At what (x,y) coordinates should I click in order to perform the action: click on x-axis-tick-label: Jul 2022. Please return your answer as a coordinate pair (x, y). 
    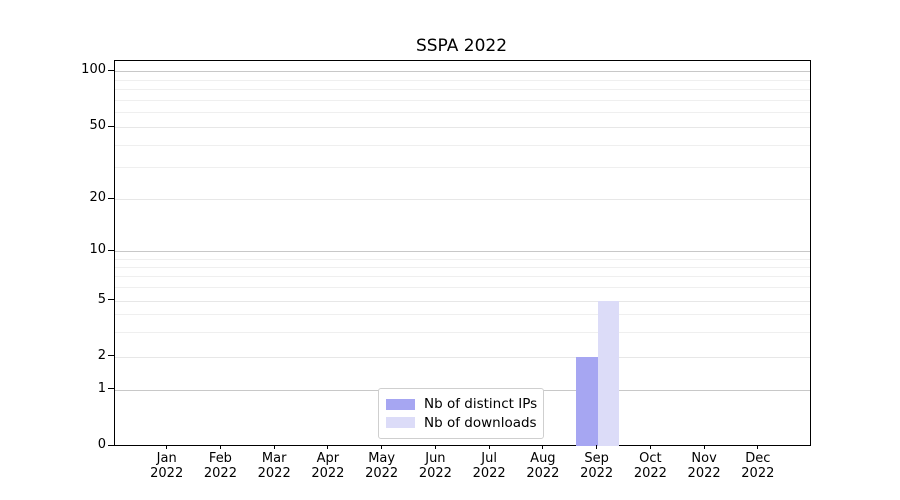
    Looking at the image, I should click on (489, 466).